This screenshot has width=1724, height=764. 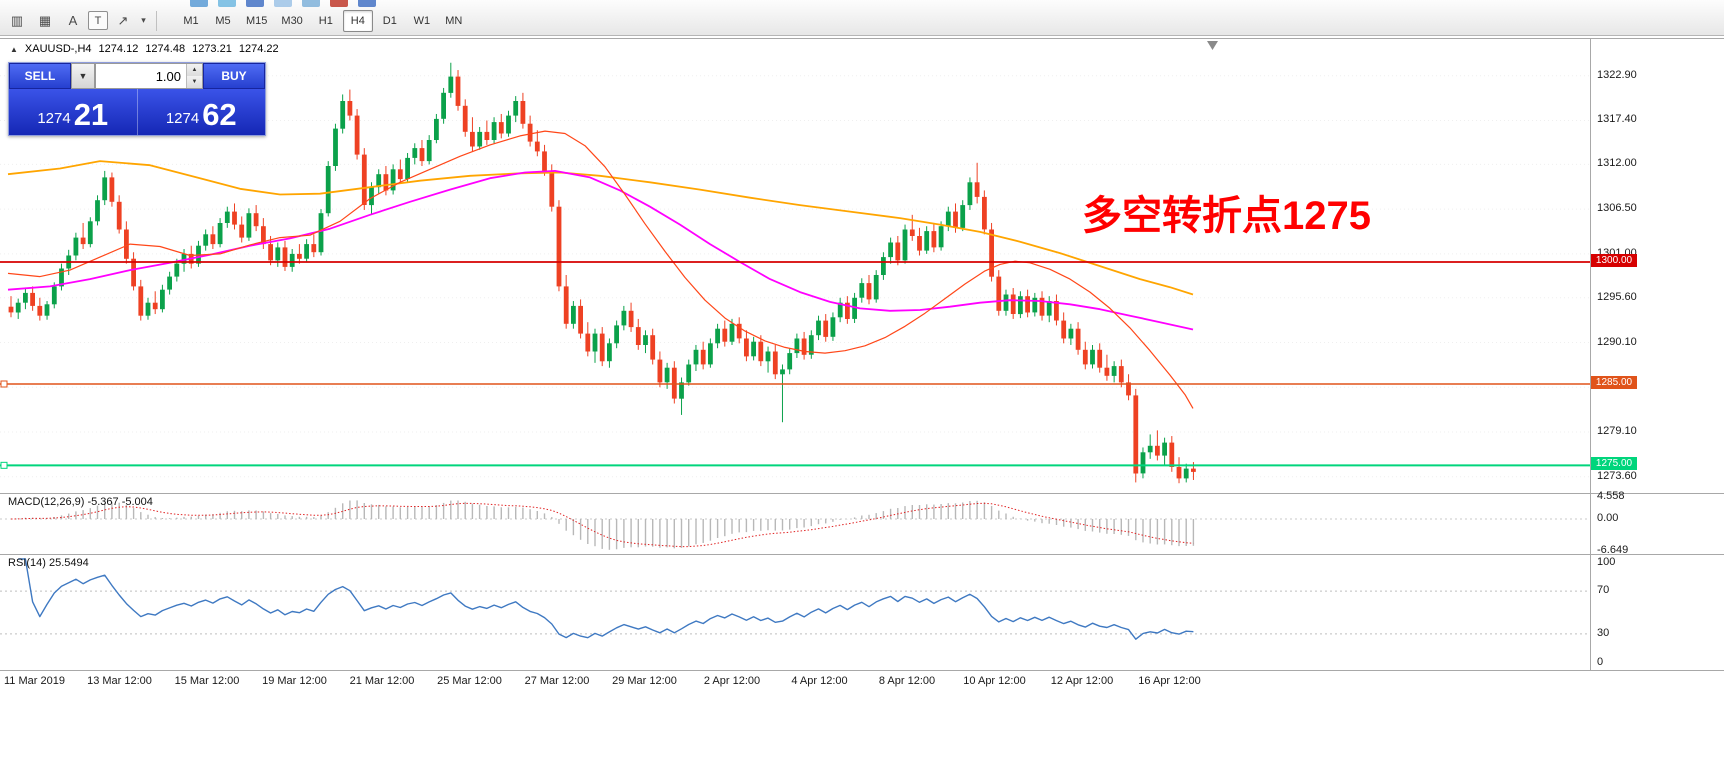 What do you see at coordinates (45, 20) in the screenshot?
I see `grid-icon: ▦` at bounding box center [45, 20].